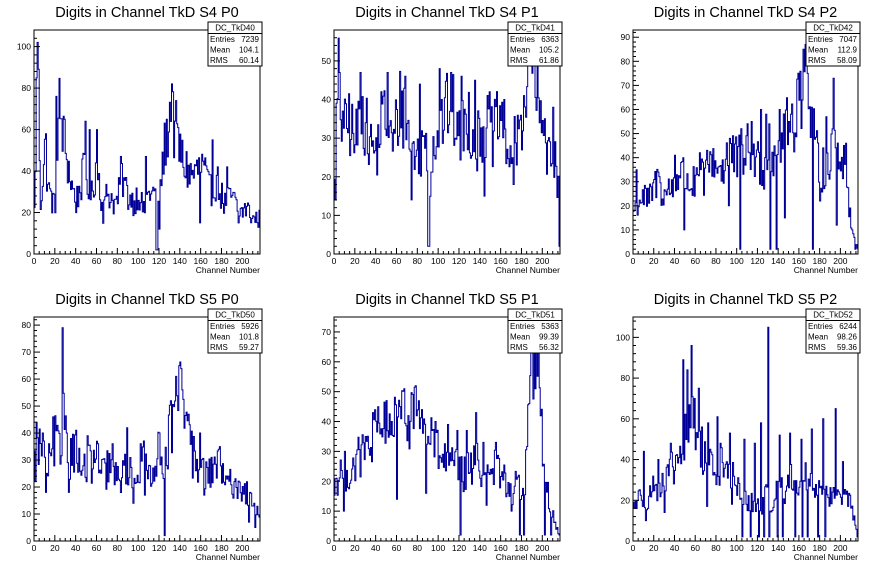 Image resolution: width=896 pixels, height=574 pixels. What do you see at coordinates (447, 13) in the screenshot?
I see `chart-title: Digits in Channel TkD S4 P1` at bounding box center [447, 13].